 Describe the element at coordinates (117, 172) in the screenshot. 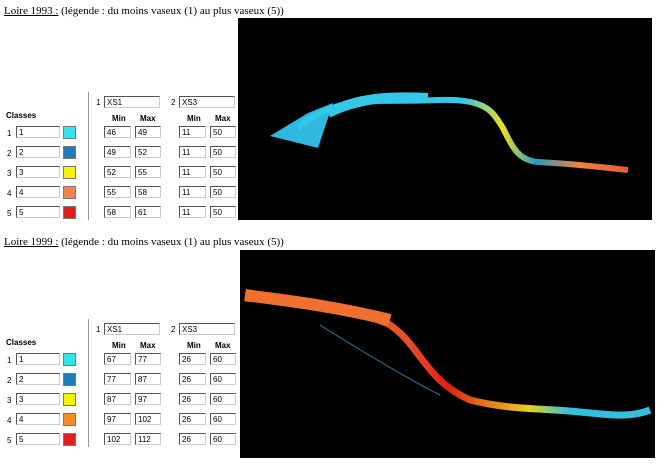

I see `min-input: 52` at that location.